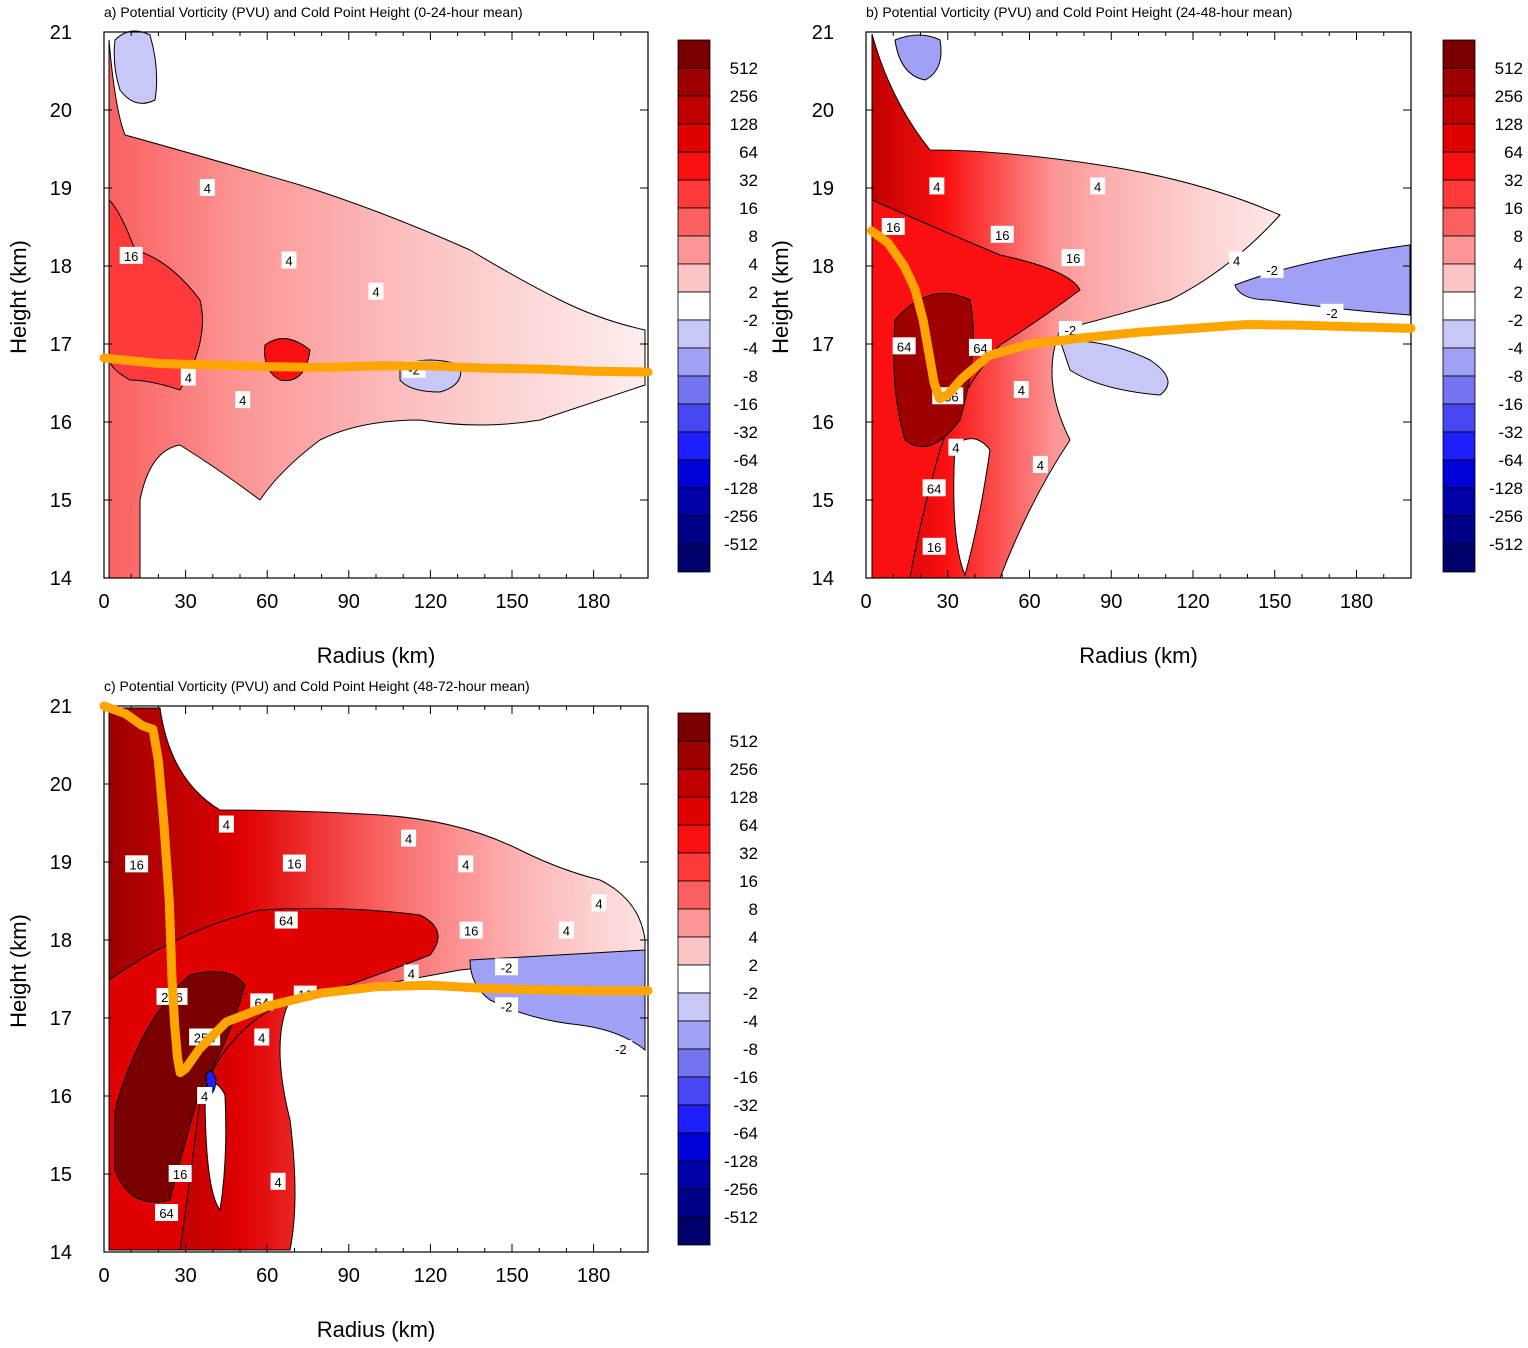 The width and height of the screenshot is (1528, 1348). Describe the element at coordinates (823, 111) in the screenshot. I see `y-tick-label: 20` at that location.